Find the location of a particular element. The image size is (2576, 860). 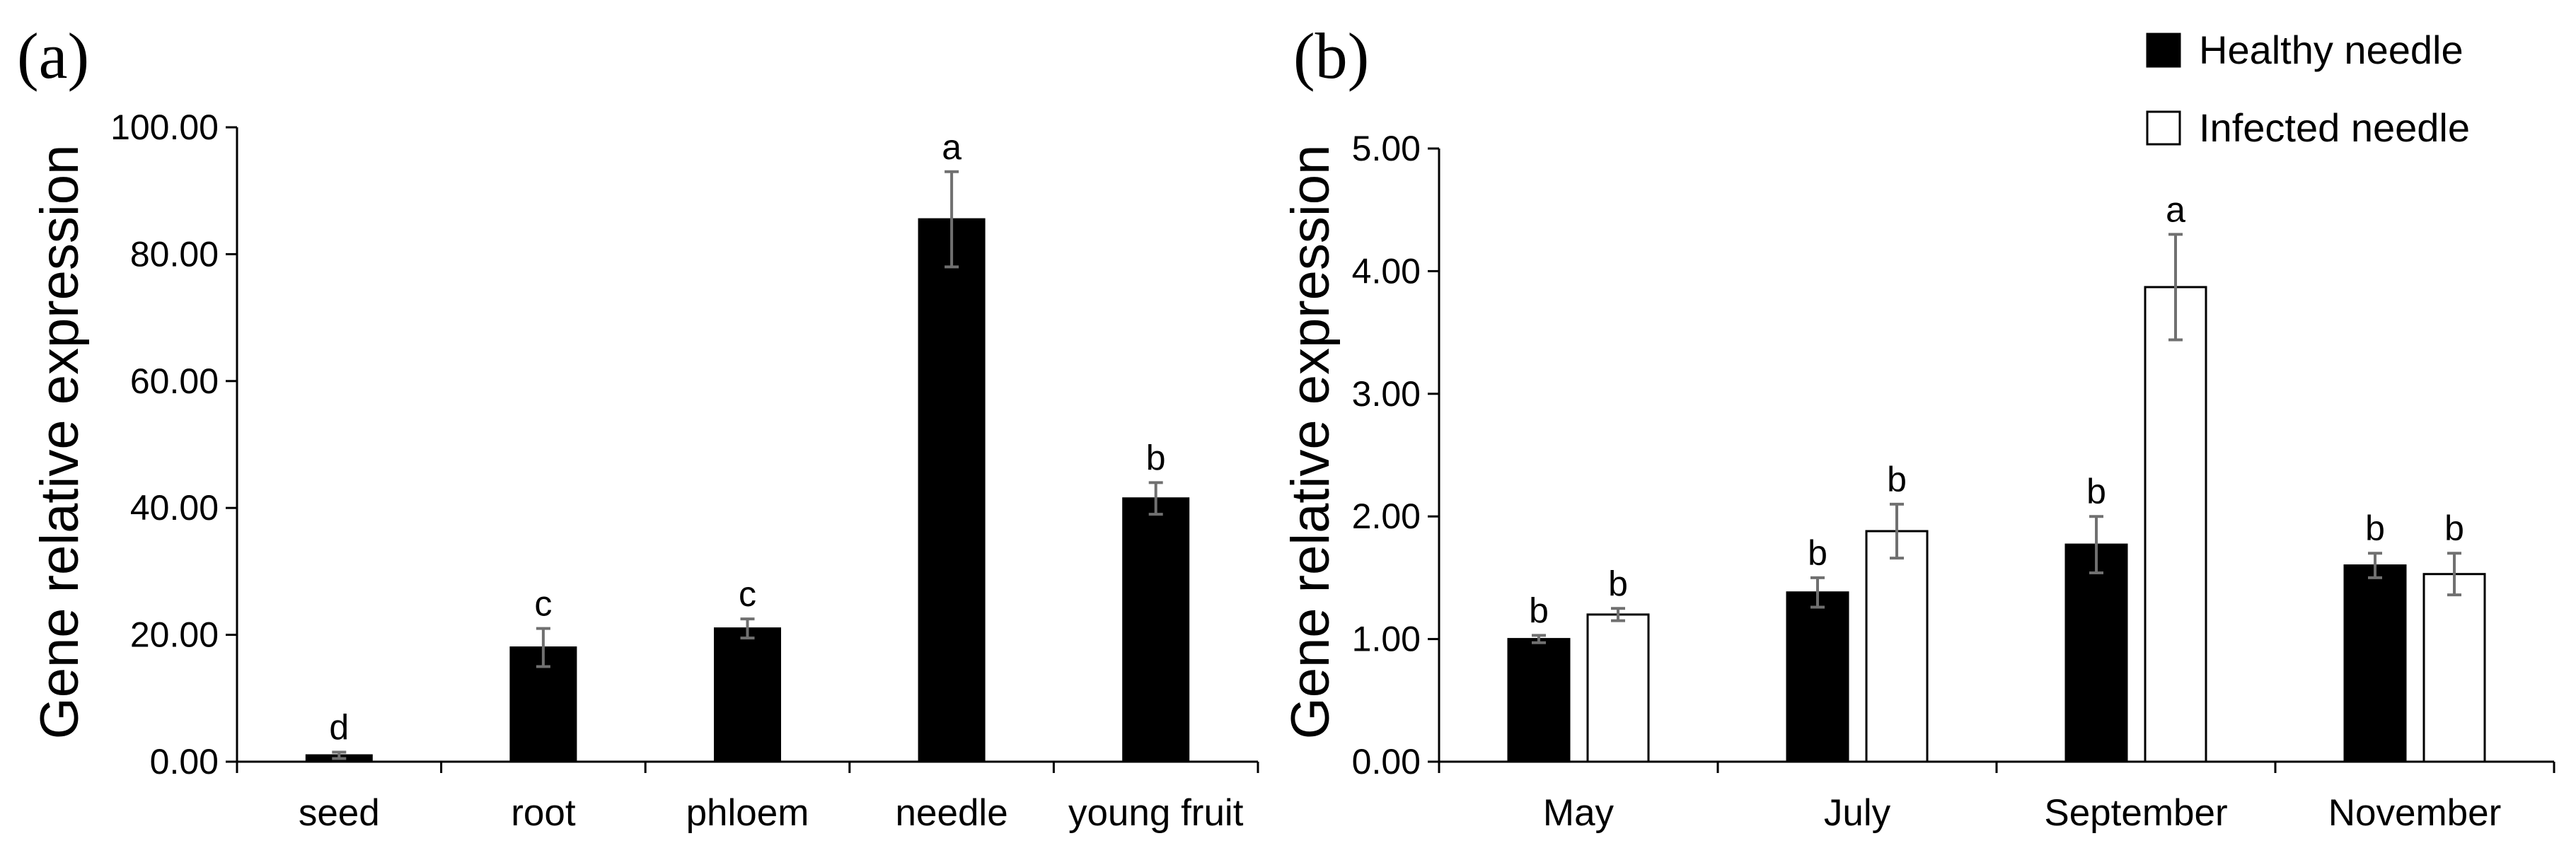

y-tick-label: 5.00 is located at coordinates (1386, 148).